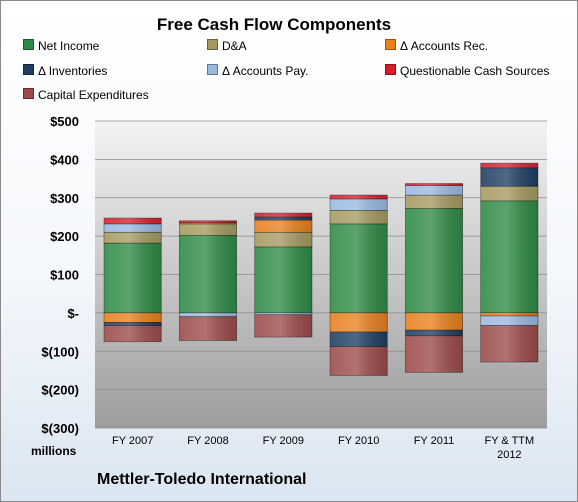 The height and width of the screenshot is (502, 578). I want to click on legend-item-net-income: Net Income, so click(61, 46).